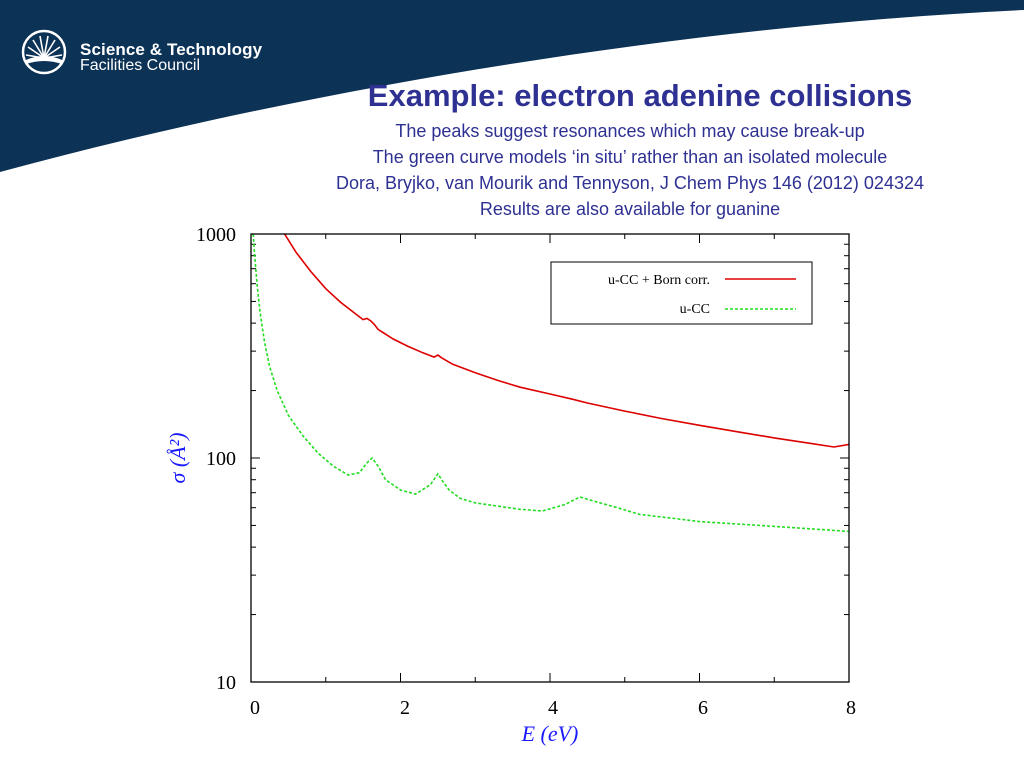  What do you see at coordinates (550, 733) in the screenshot?
I see `x-axis-title: E (eV)` at bounding box center [550, 733].